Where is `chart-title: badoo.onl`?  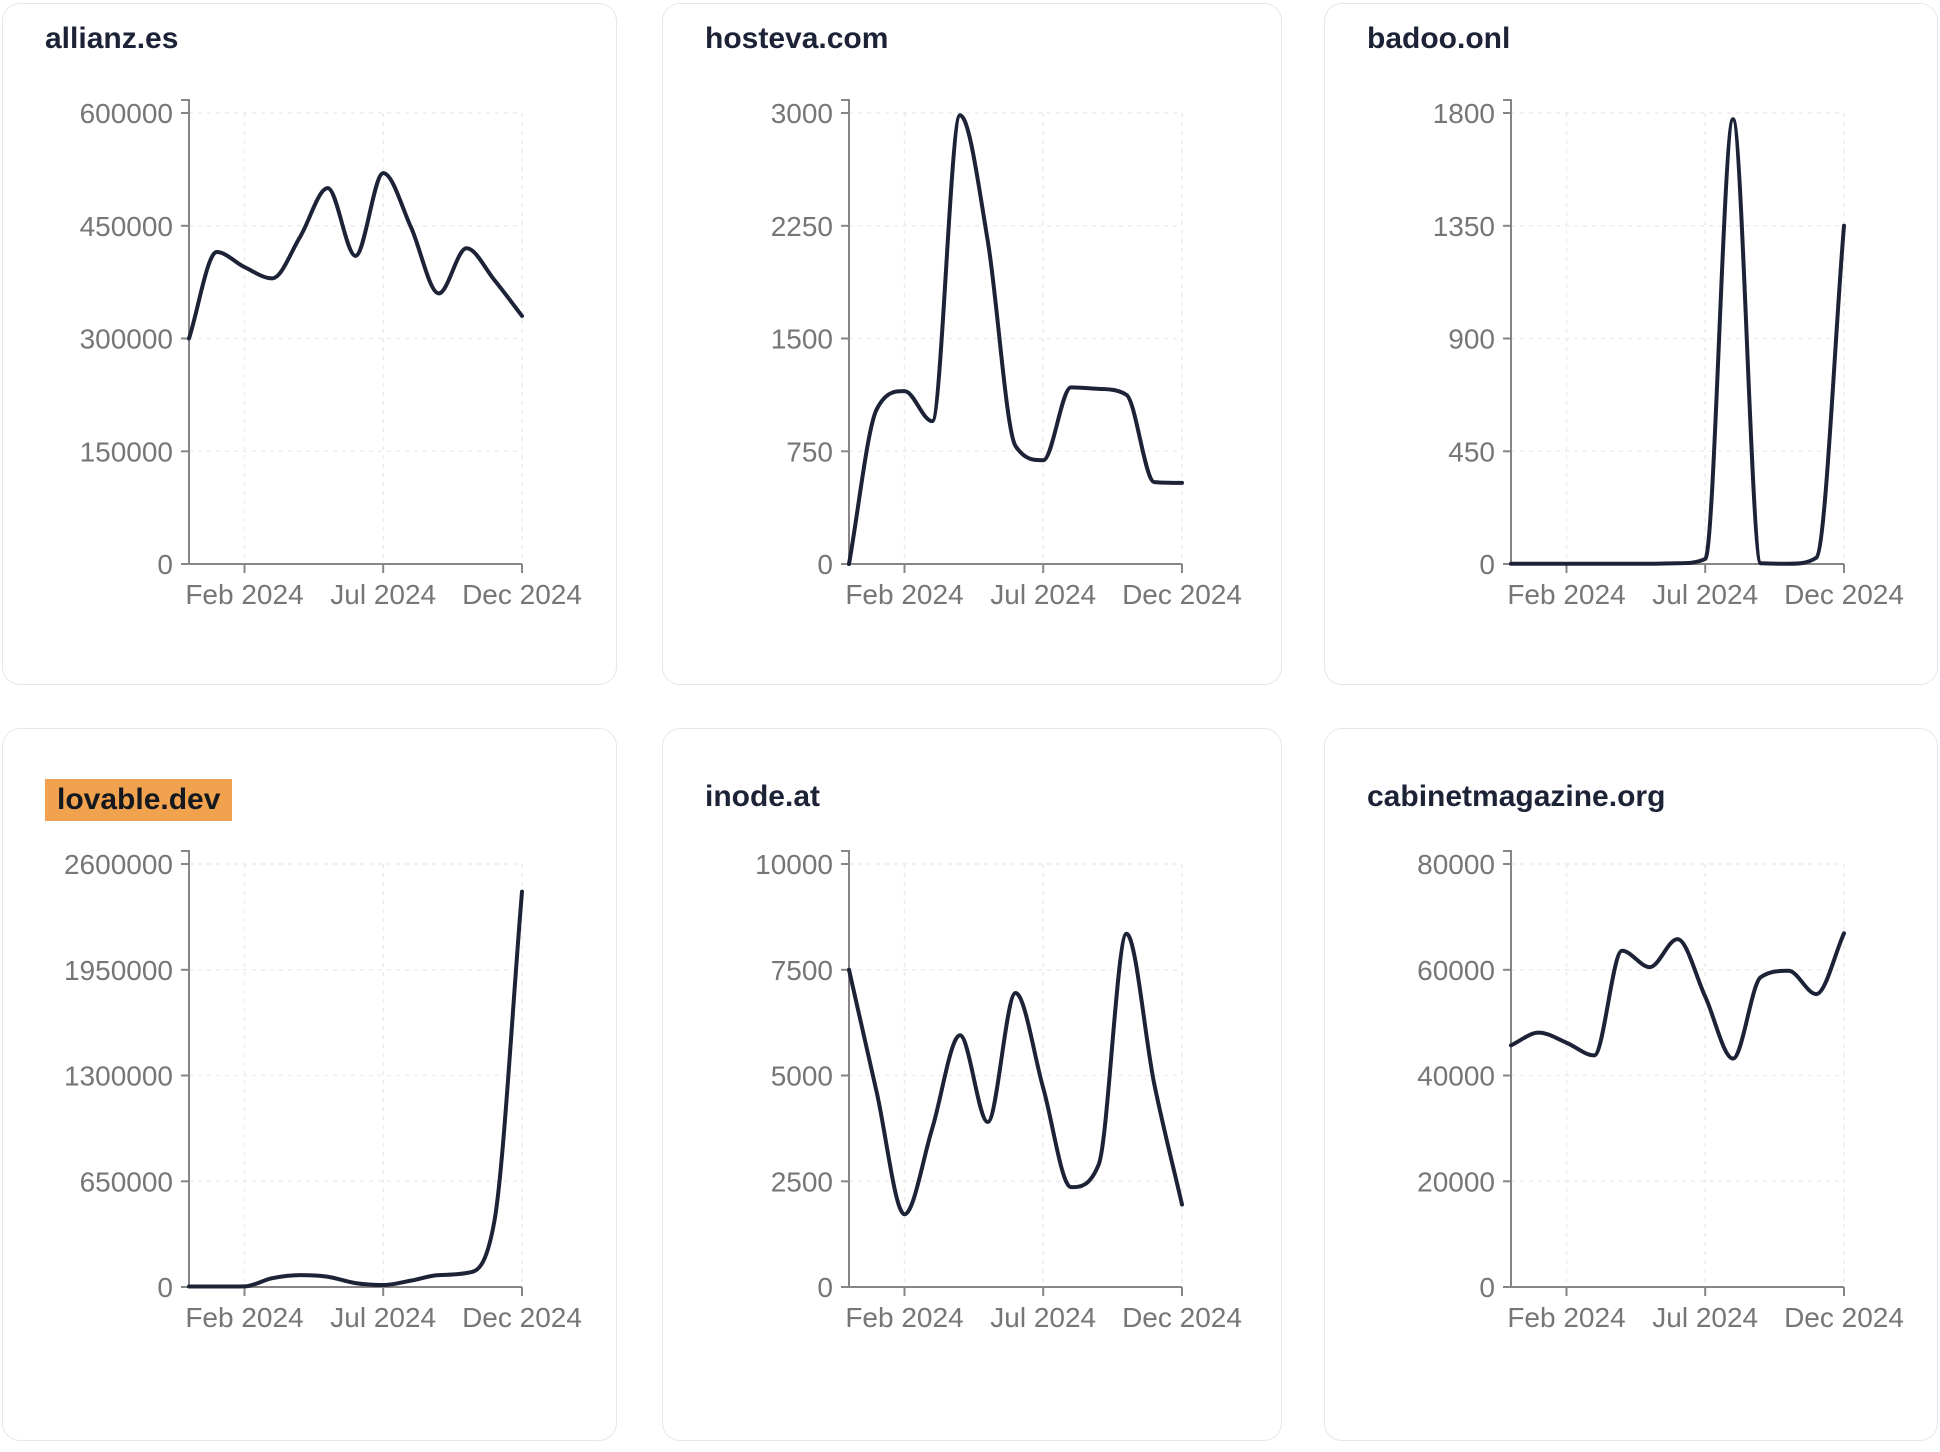
chart-title: badoo.onl is located at coordinates (1439, 38).